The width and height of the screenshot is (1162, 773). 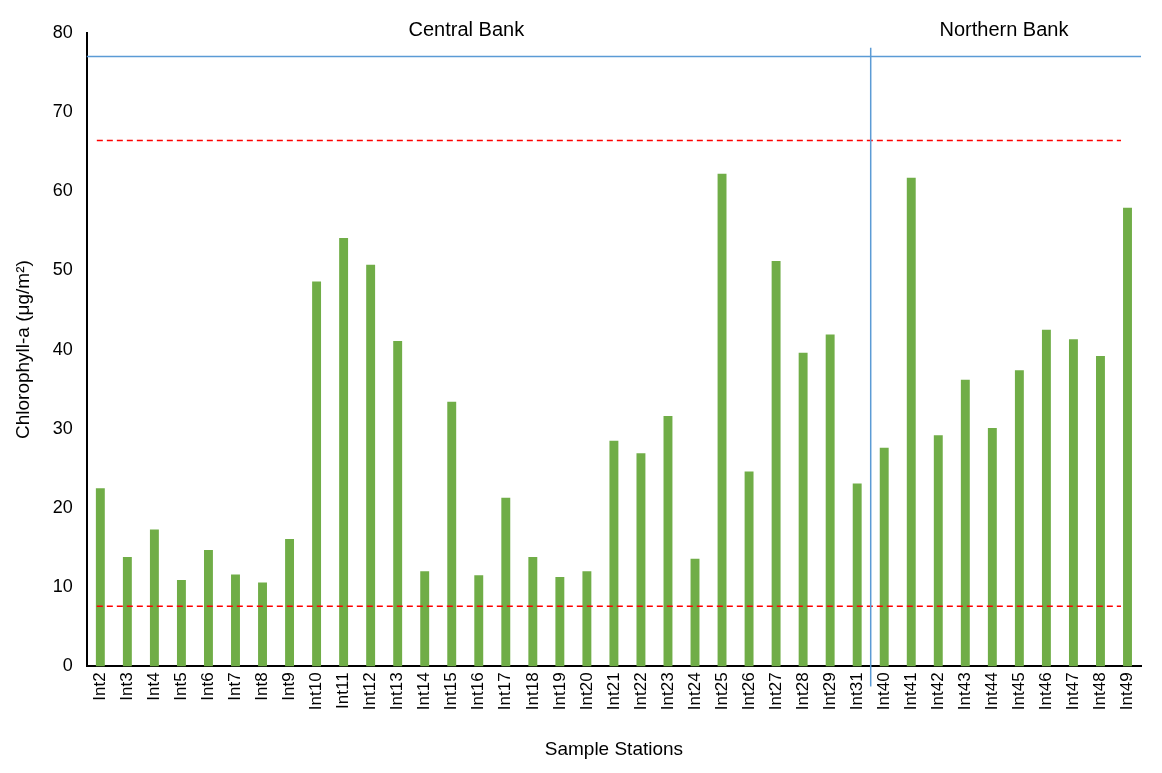 I want to click on x-tick-label: Int13, so click(x=397, y=691).